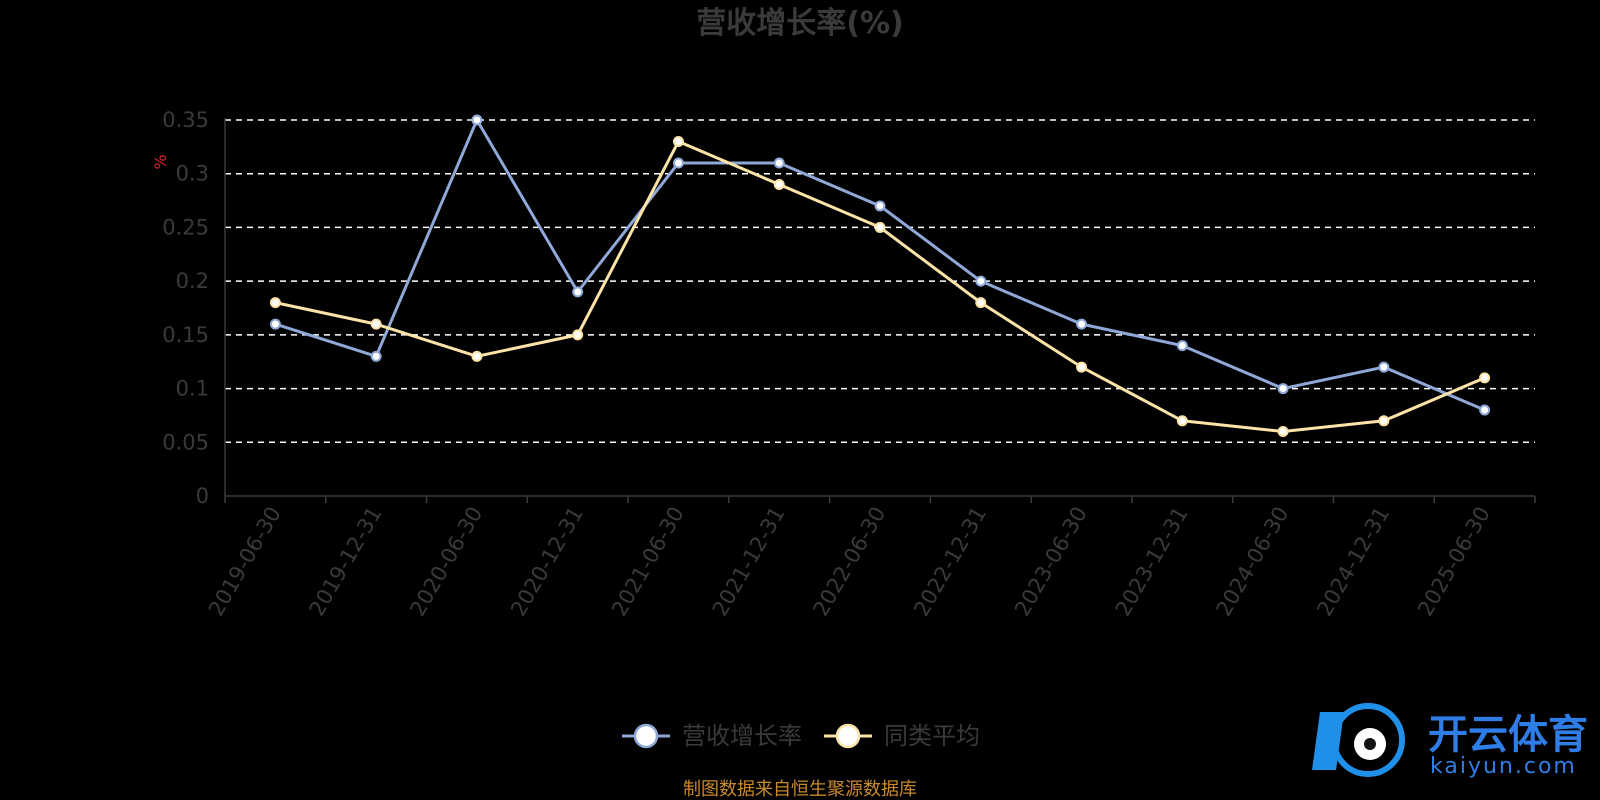 The height and width of the screenshot is (800, 1600). What do you see at coordinates (1353, 562) in the screenshot?
I see `x-tick-label: 2024-12-31` at bounding box center [1353, 562].